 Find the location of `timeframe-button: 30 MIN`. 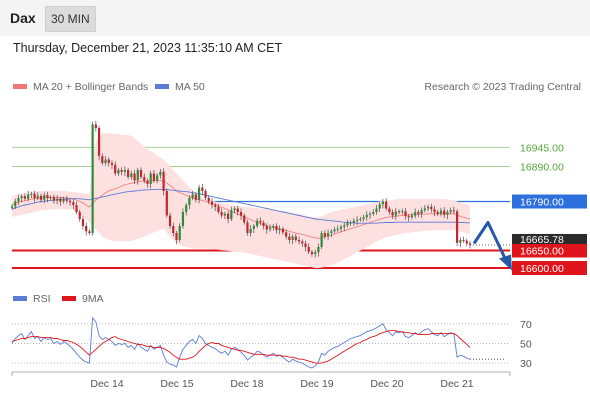

timeframe-button: 30 MIN is located at coordinates (70, 19).